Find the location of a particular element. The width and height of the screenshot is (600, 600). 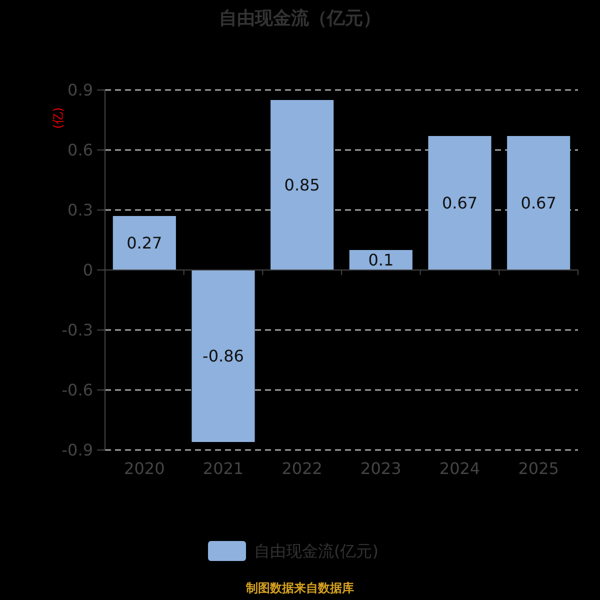

y-tick-label: 0.6 is located at coordinates (80, 150).